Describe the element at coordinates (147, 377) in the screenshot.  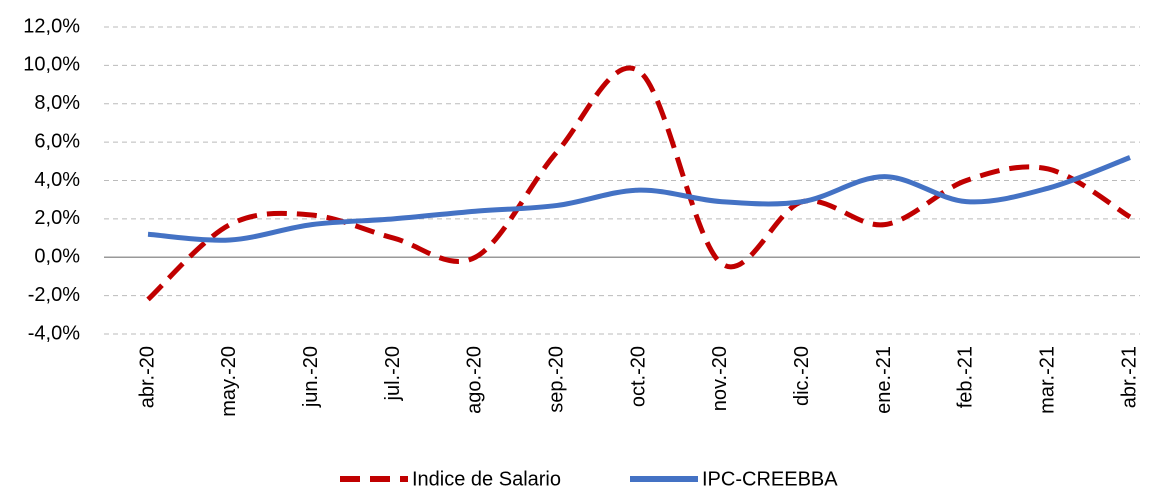
I see `x-tick-label: abr.-20` at that location.